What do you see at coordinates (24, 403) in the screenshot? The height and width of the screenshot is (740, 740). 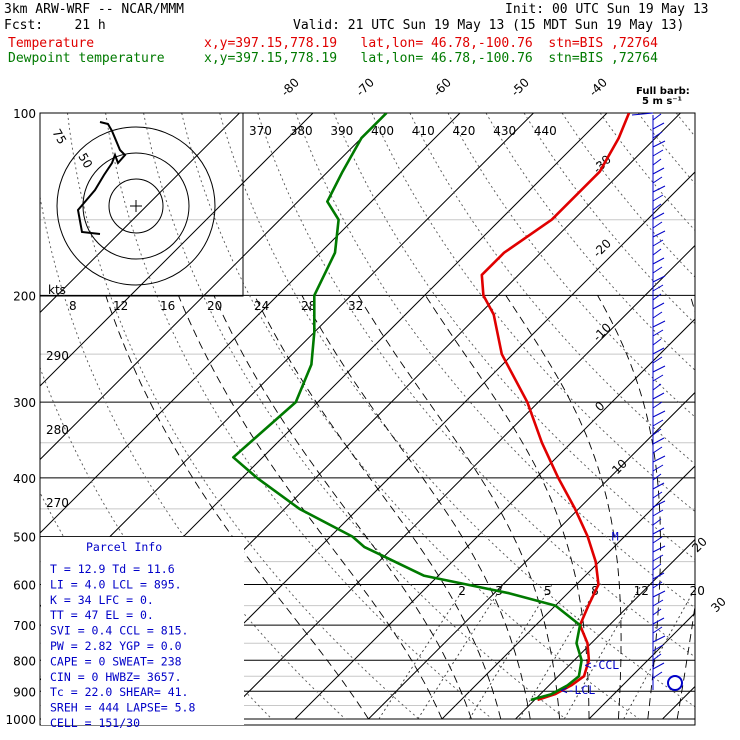 I see `pressure-label: 300` at bounding box center [24, 403].